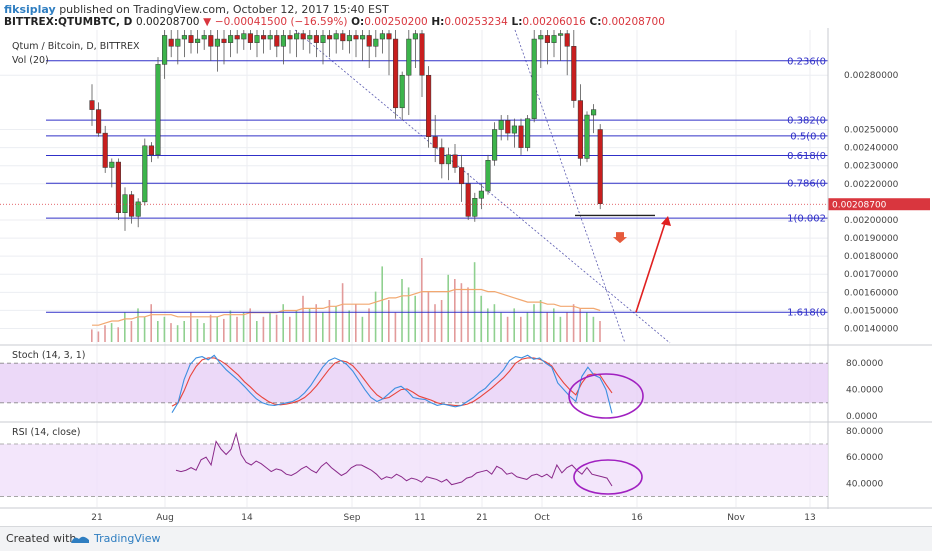 The image size is (932, 551). I want to click on high-value: 0.00253234, so click(476, 22).